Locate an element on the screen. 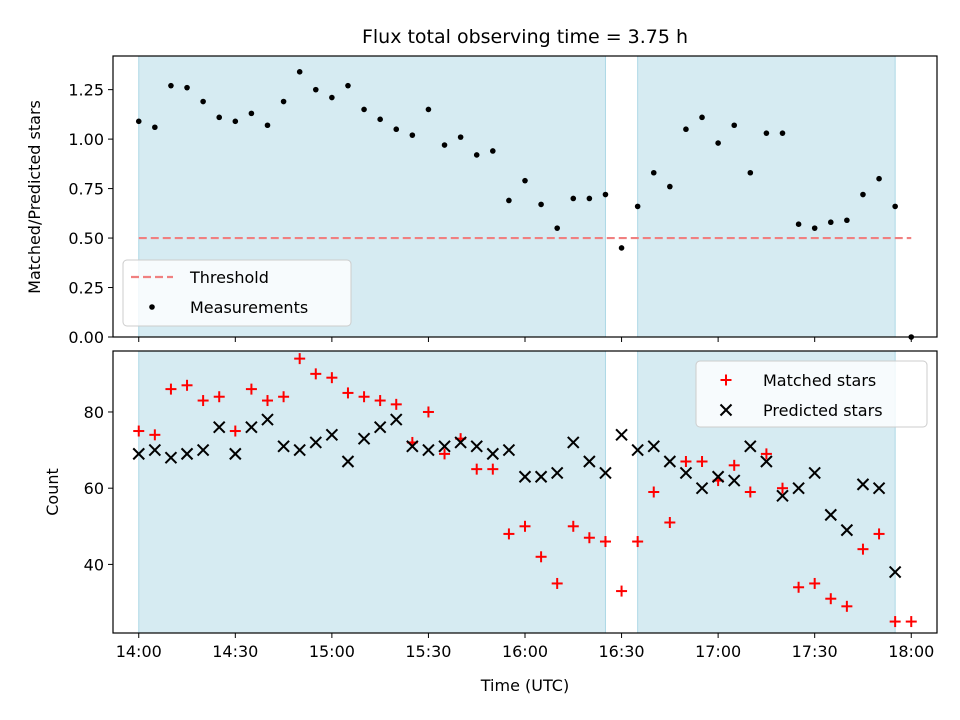  predicted-point-5-b is located at coordinates (219, 427).